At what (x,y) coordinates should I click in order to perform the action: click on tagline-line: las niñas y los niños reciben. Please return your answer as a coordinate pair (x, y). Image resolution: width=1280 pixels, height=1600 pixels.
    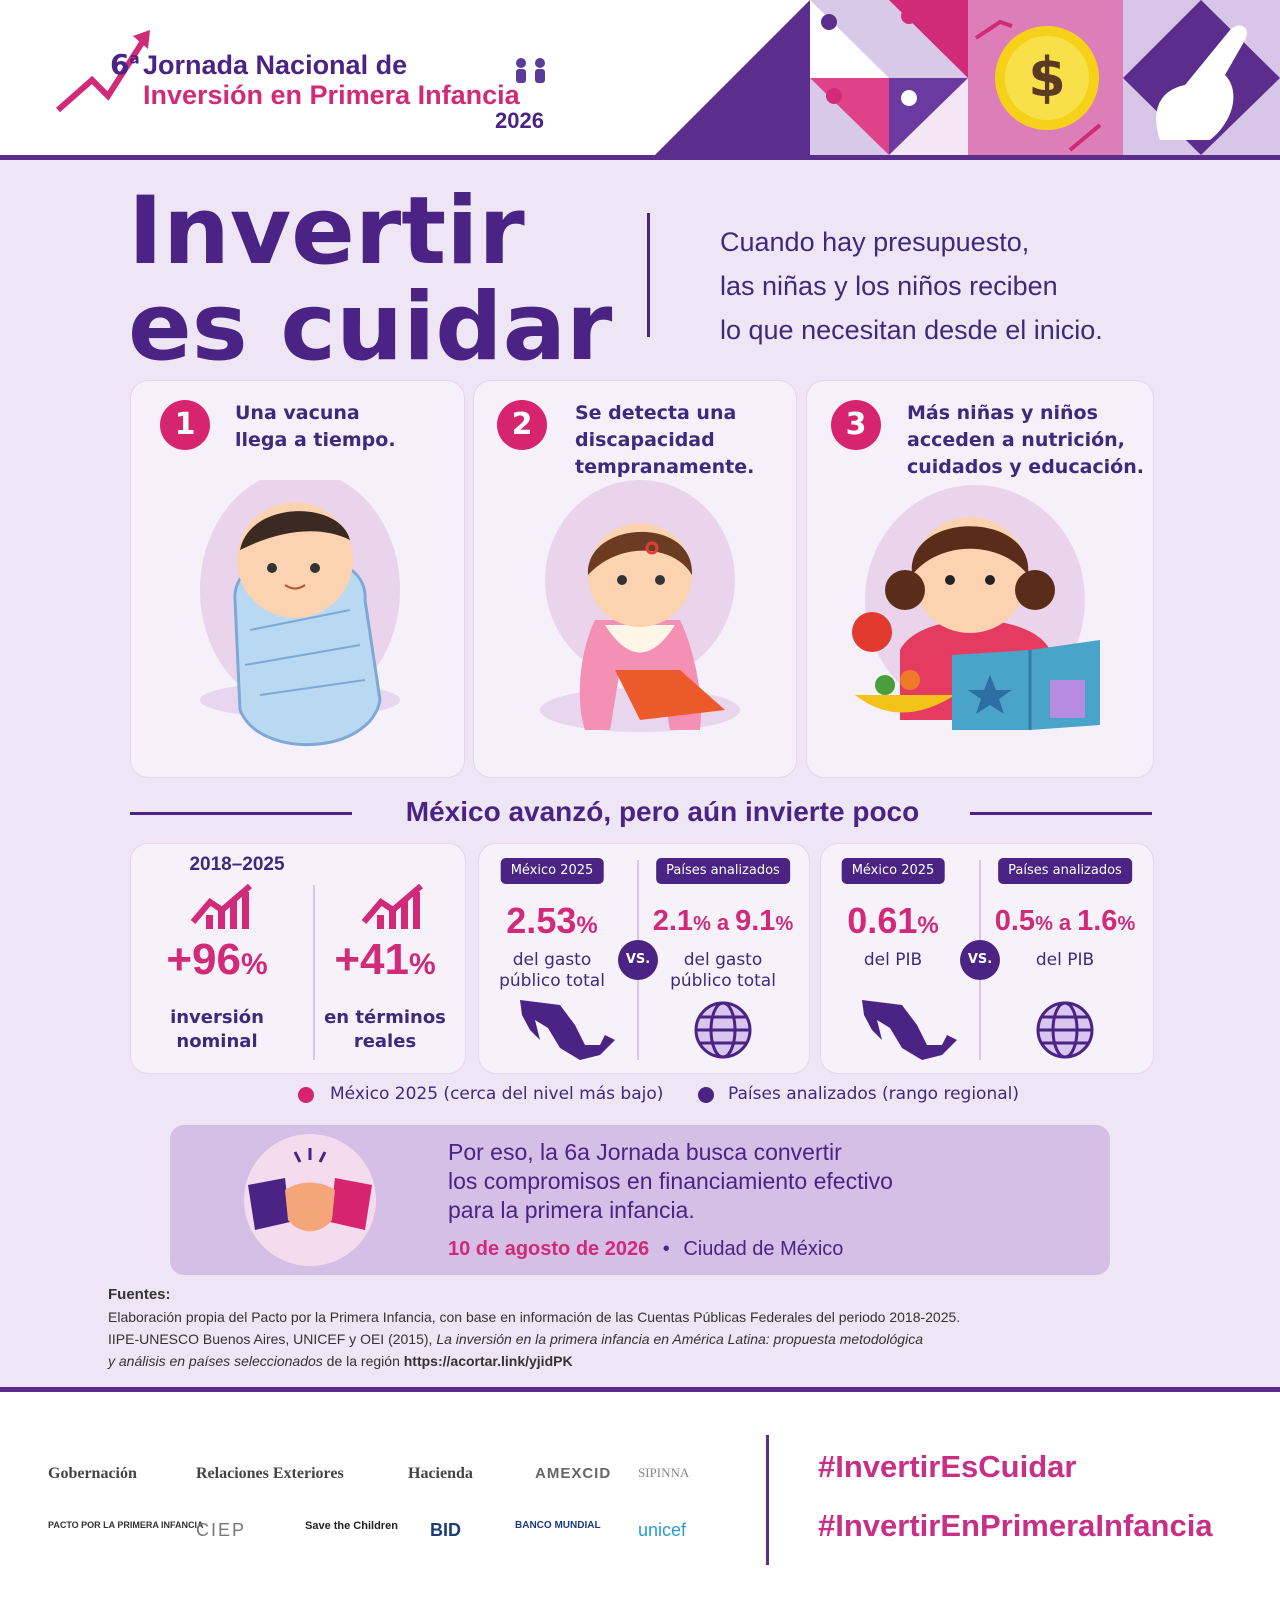
    Looking at the image, I should click on (889, 286).